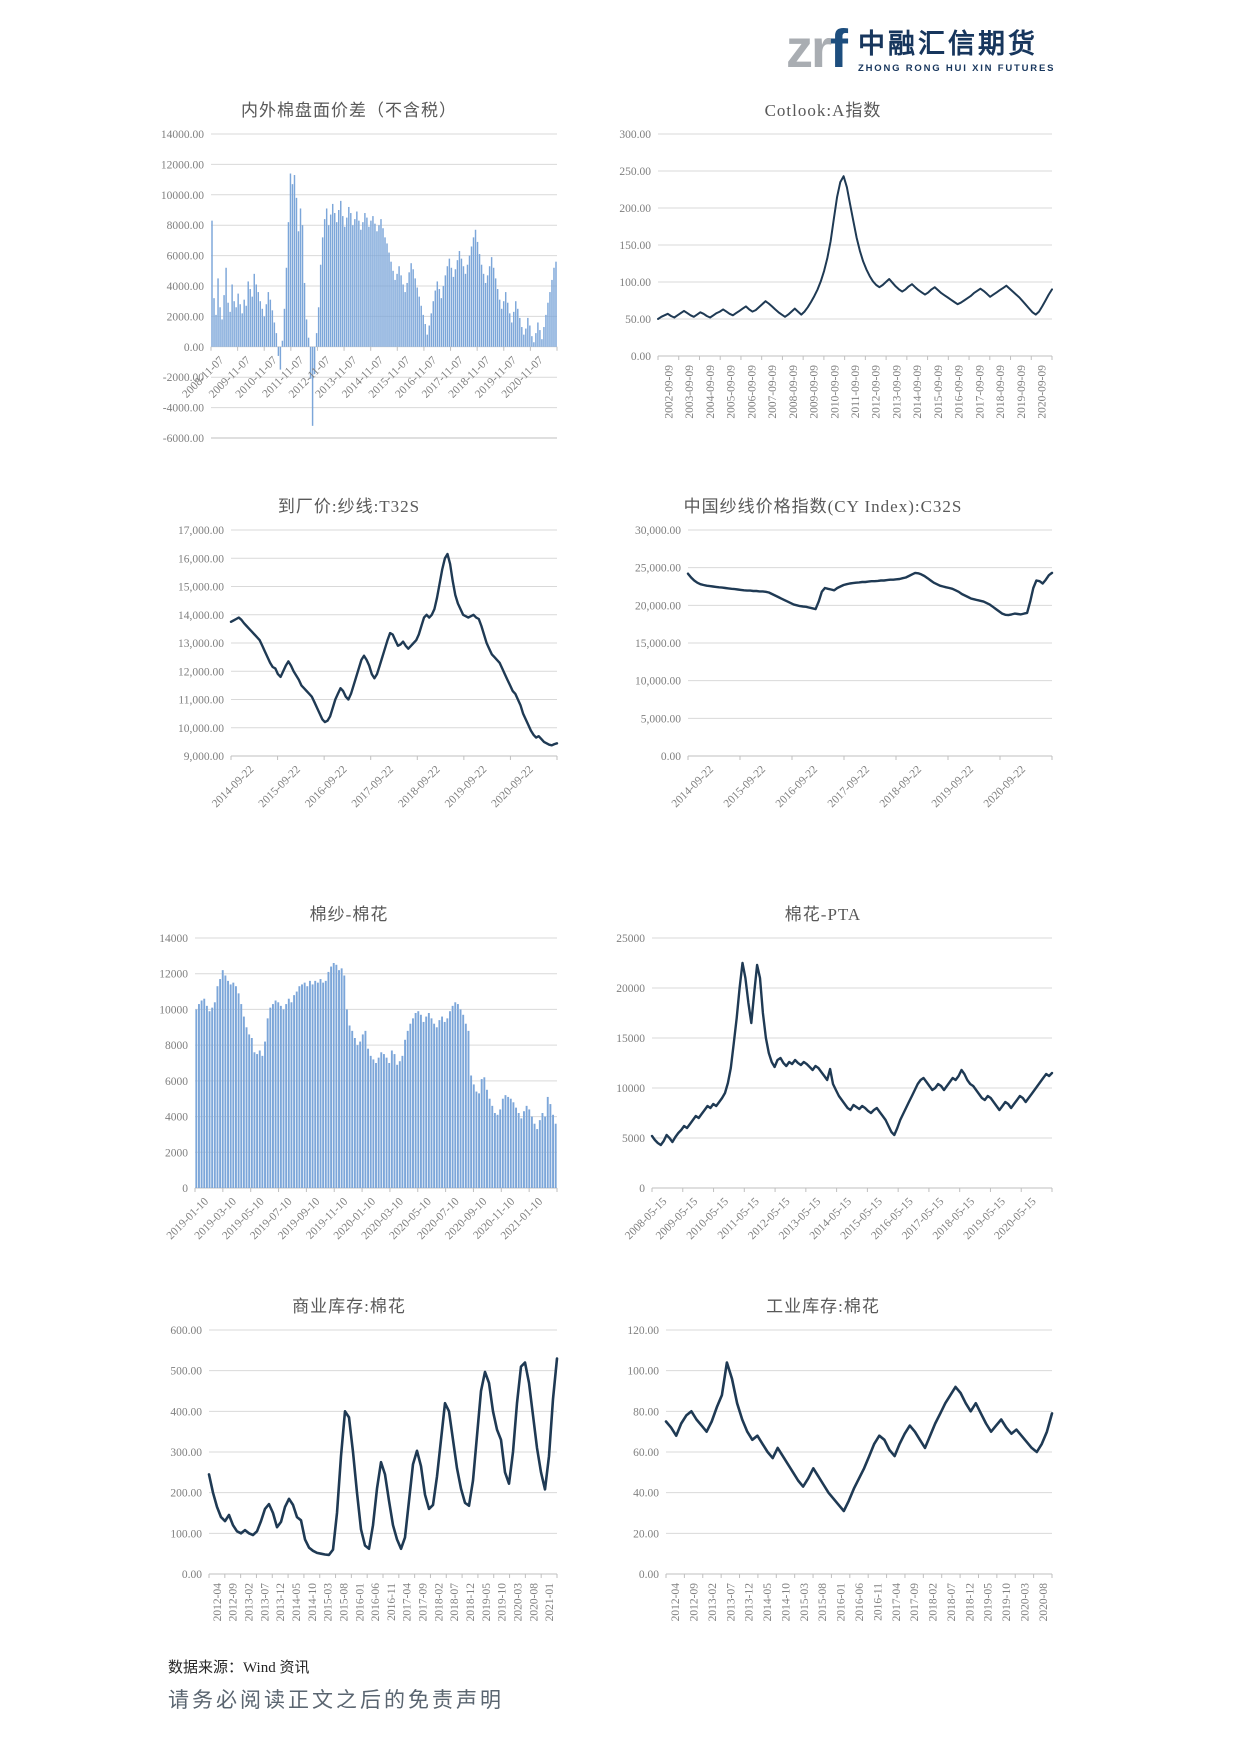 This screenshot has height=1753, width=1240. I want to click on svg-text: 2016-11, so click(878, 1602).